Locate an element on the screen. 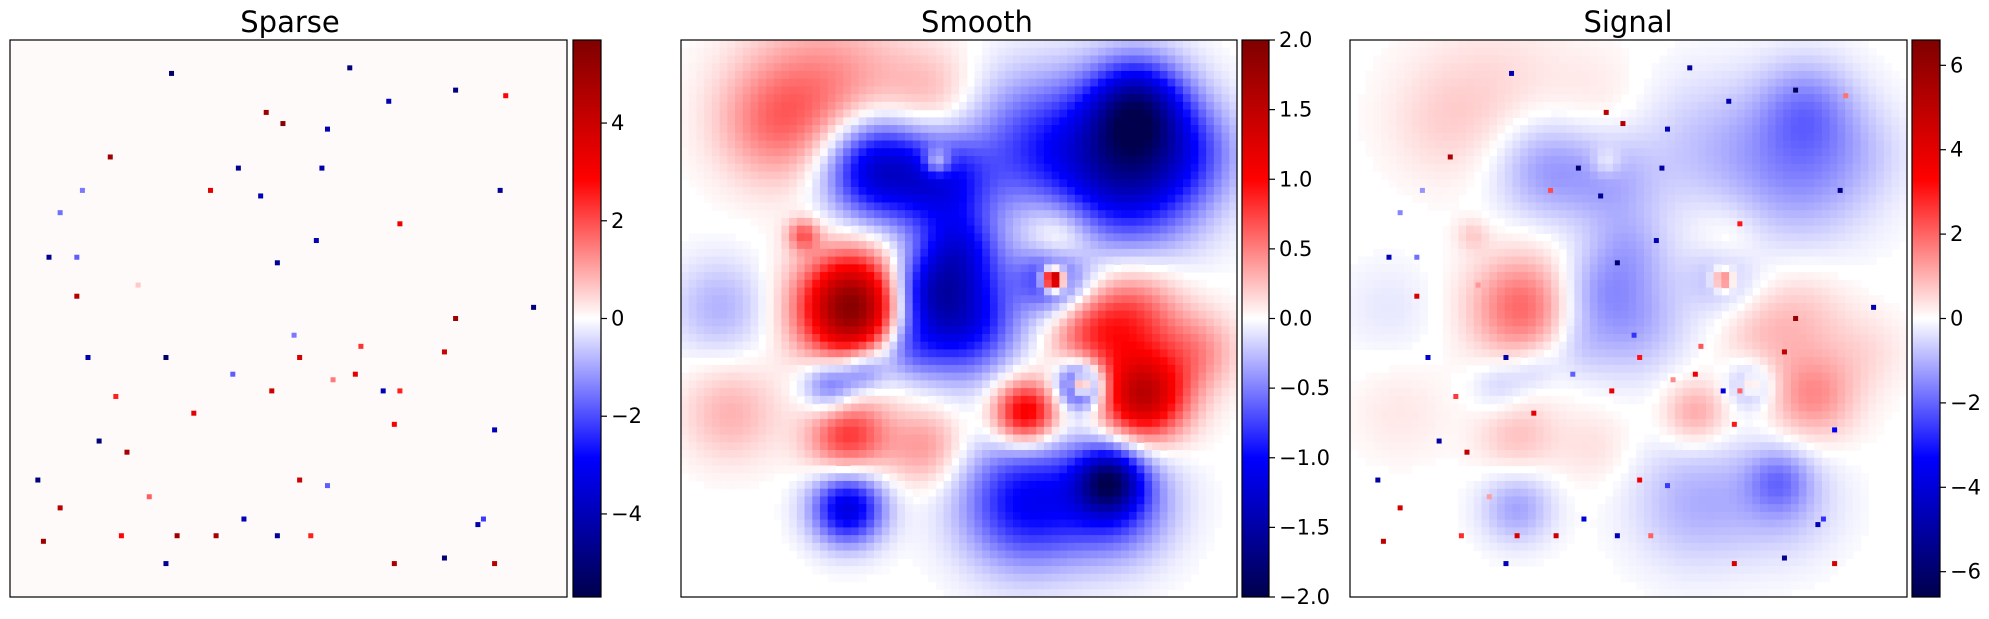 Image resolution: width=1989 pixels, height=619 pixels. colorbar: 2.01.51.00.50.0−0.5−1.0−1.5−2.0 is located at coordinates (1285, 318).